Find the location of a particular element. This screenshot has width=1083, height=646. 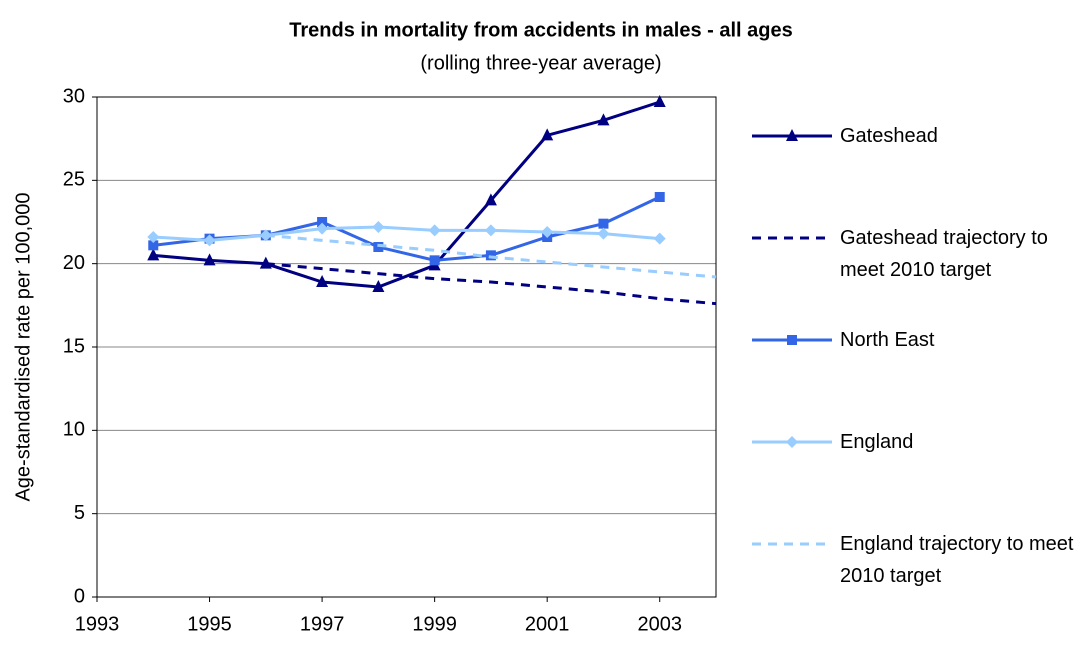

x-tick-label: 2001 is located at coordinates (547, 624).